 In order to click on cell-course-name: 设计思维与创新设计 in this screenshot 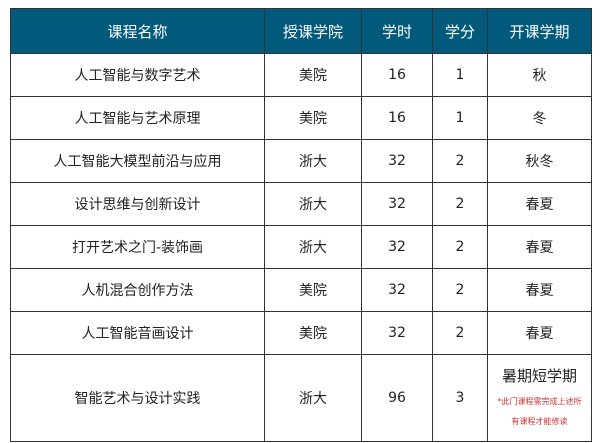, I will do `click(137, 204)`.